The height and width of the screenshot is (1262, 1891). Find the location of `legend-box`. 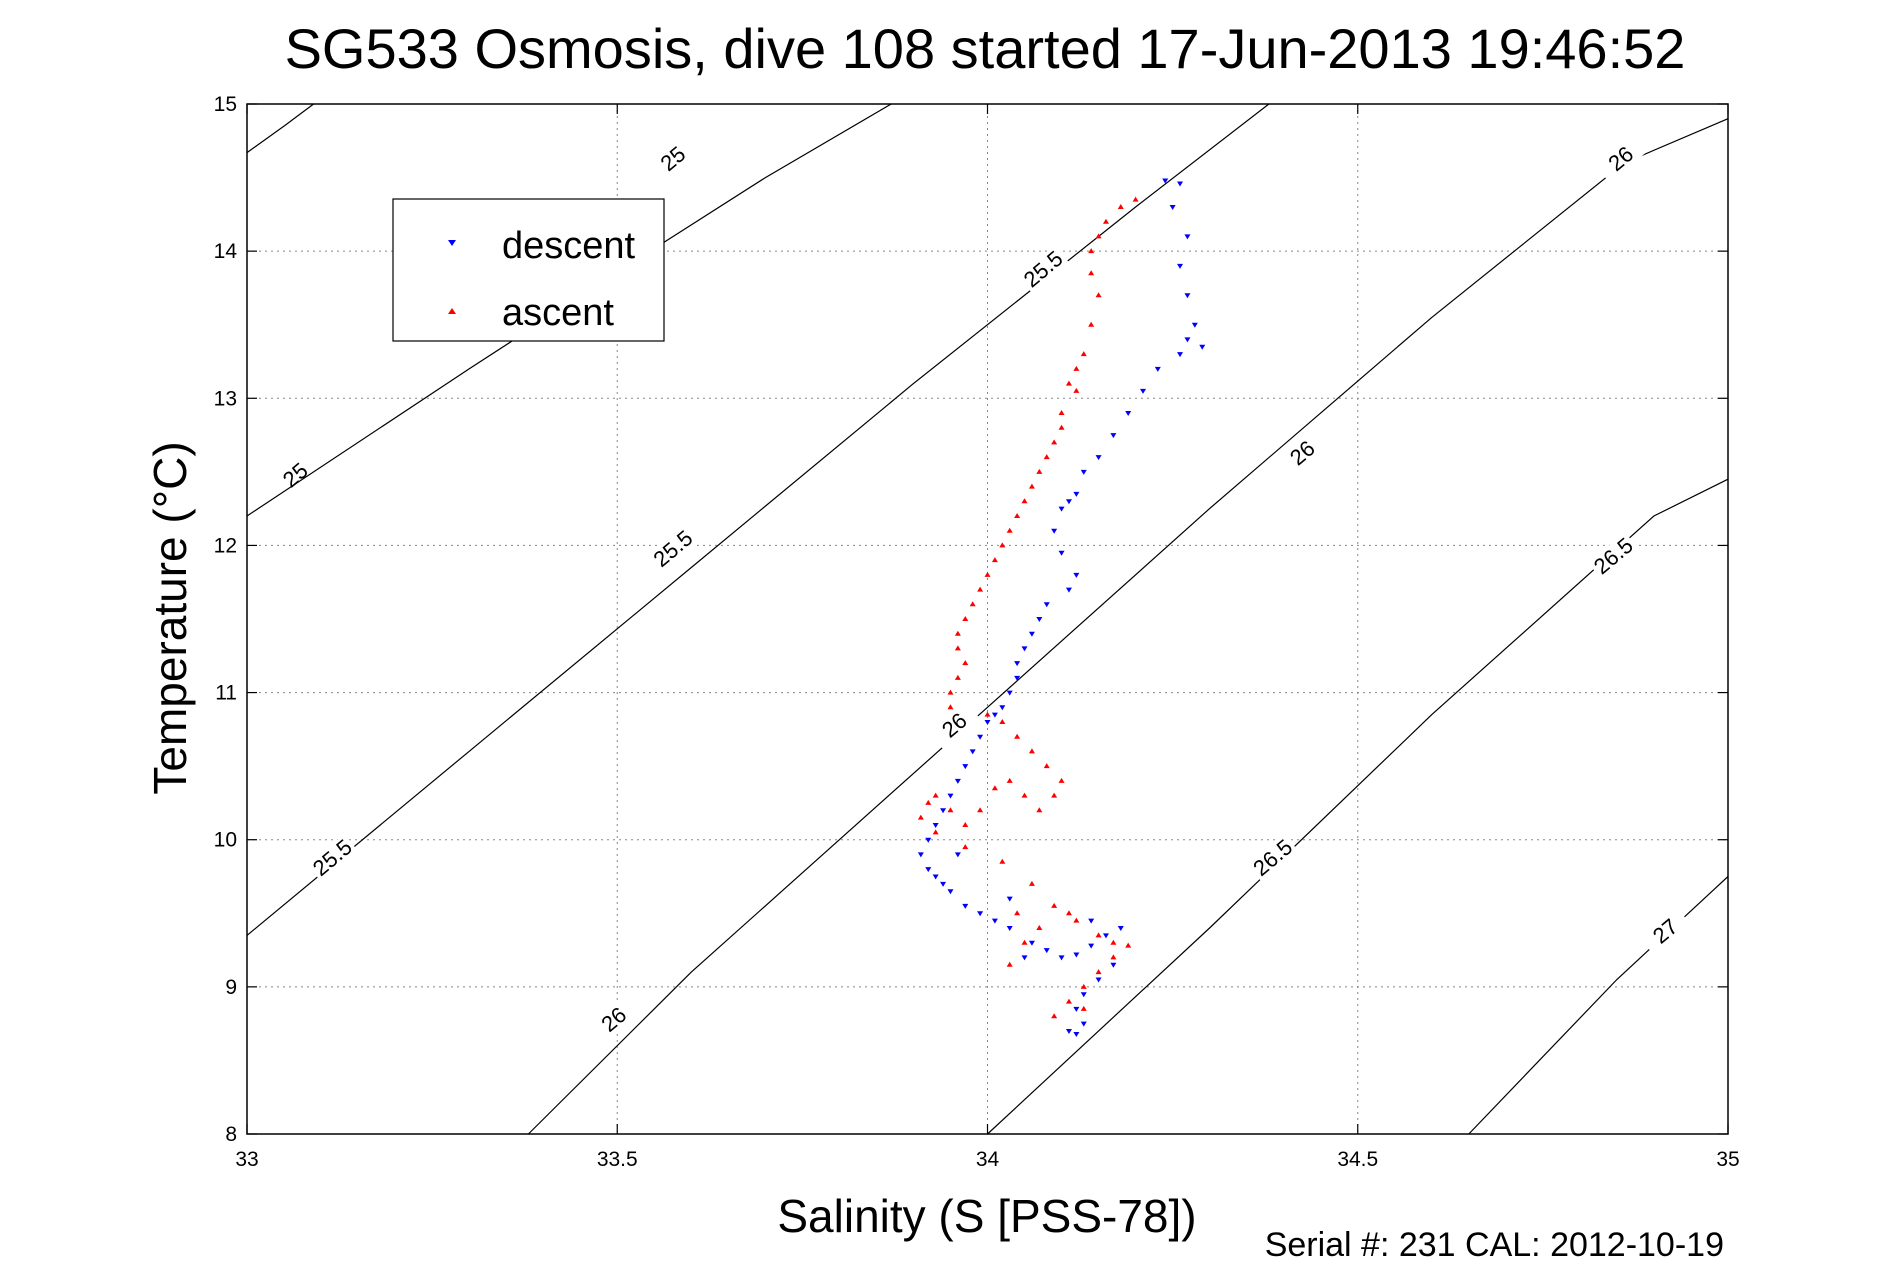

legend-box is located at coordinates (528, 270).